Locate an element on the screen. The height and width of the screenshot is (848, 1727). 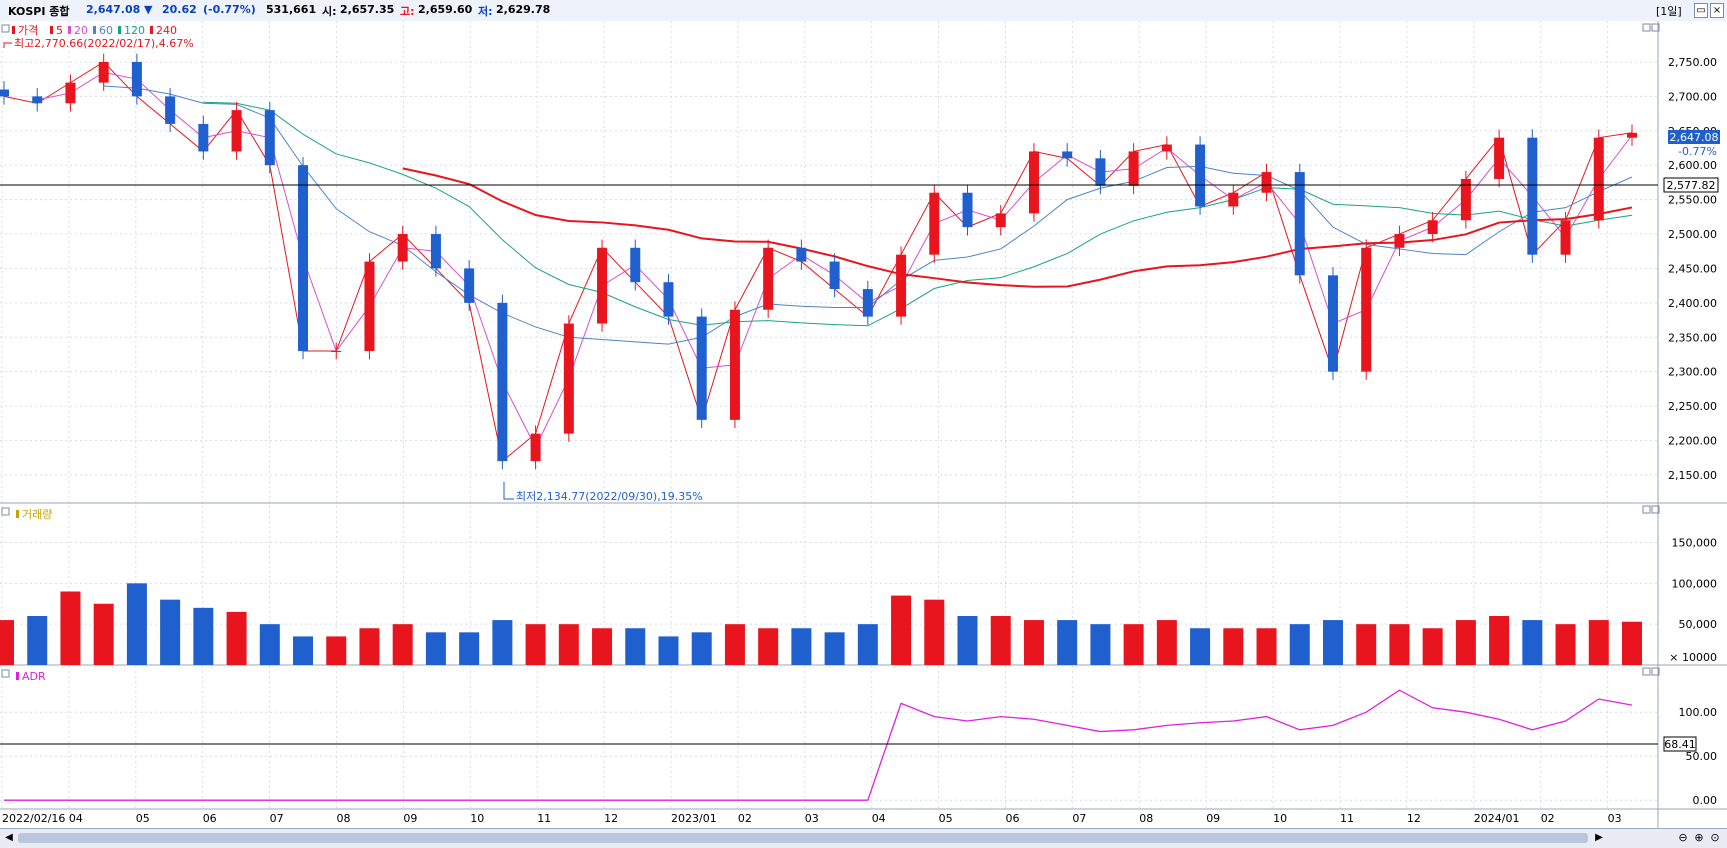
zoom-out-icon: ⊖ is located at coordinates (1683, 837).